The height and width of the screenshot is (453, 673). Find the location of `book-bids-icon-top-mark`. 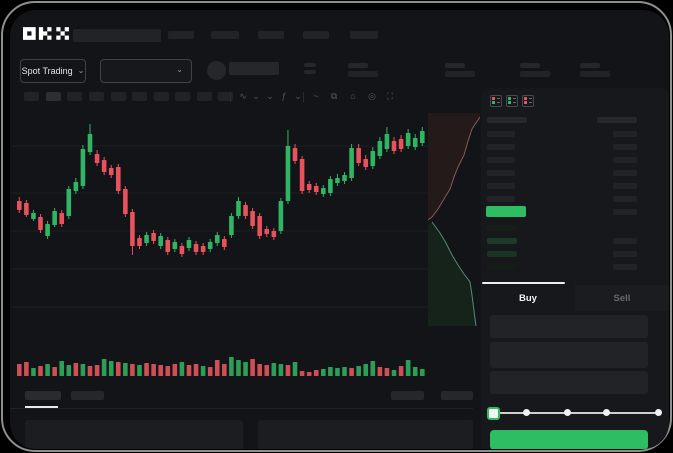

book-bids-icon-top-mark is located at coordinates (509, 98).